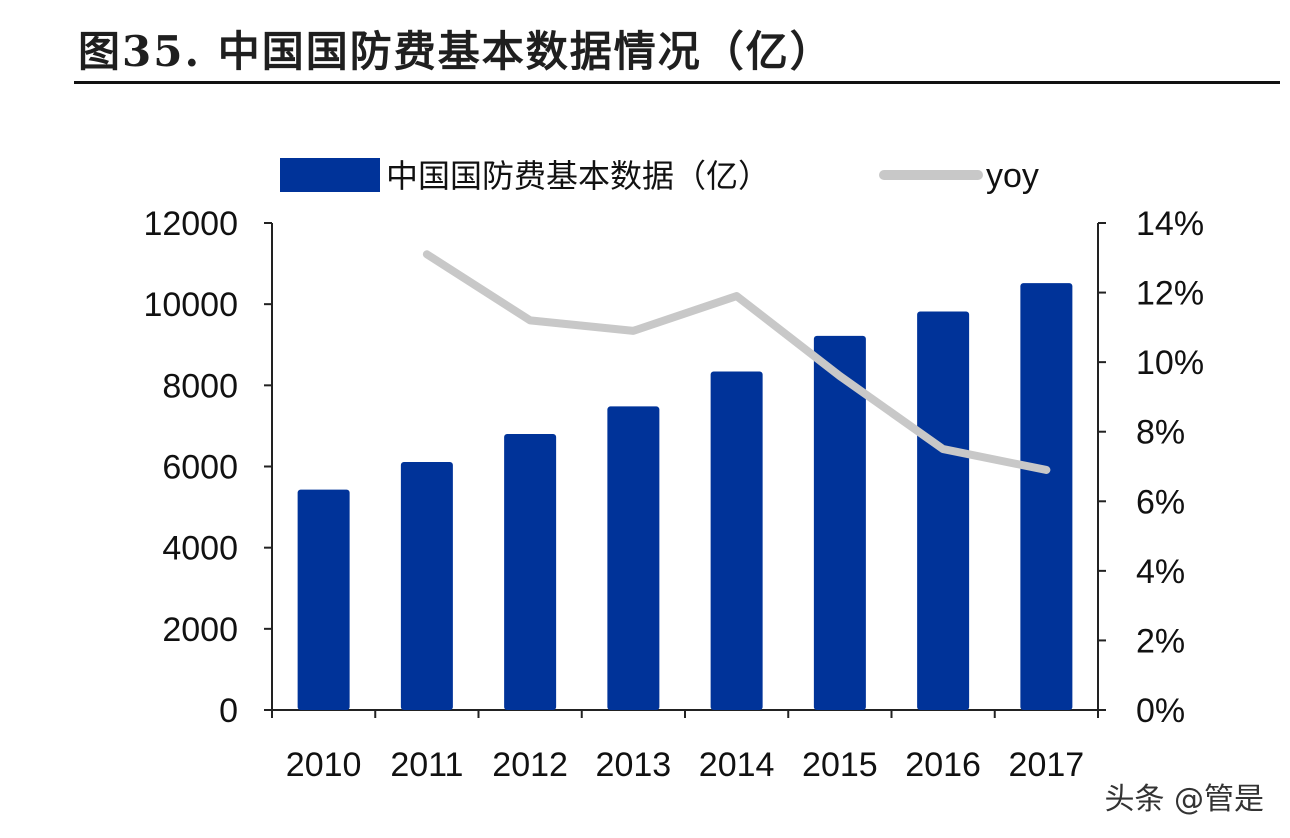 This screenshot has width=1290, height=838. What do you see at coordinates (736, 362) in the screenshot?
I see `line-series` at bounding box center [736, 362].